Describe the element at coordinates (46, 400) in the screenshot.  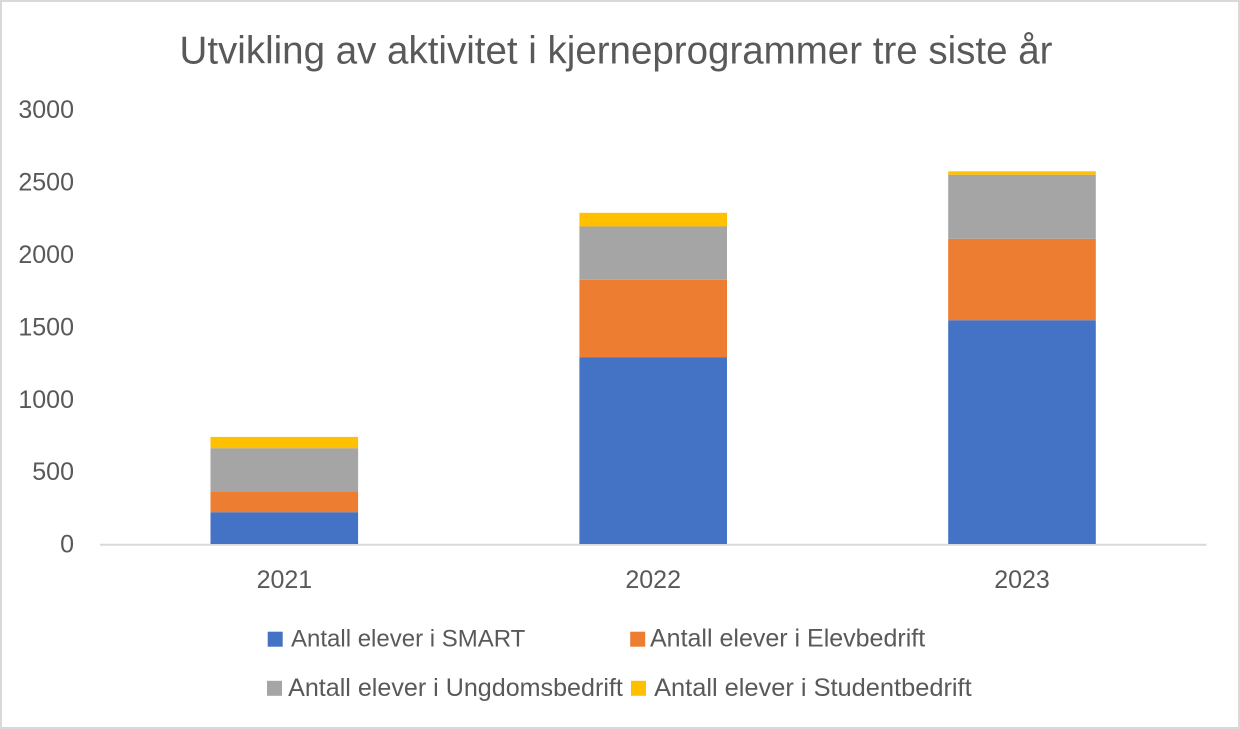
I see `svg-text: 1000` at that location.